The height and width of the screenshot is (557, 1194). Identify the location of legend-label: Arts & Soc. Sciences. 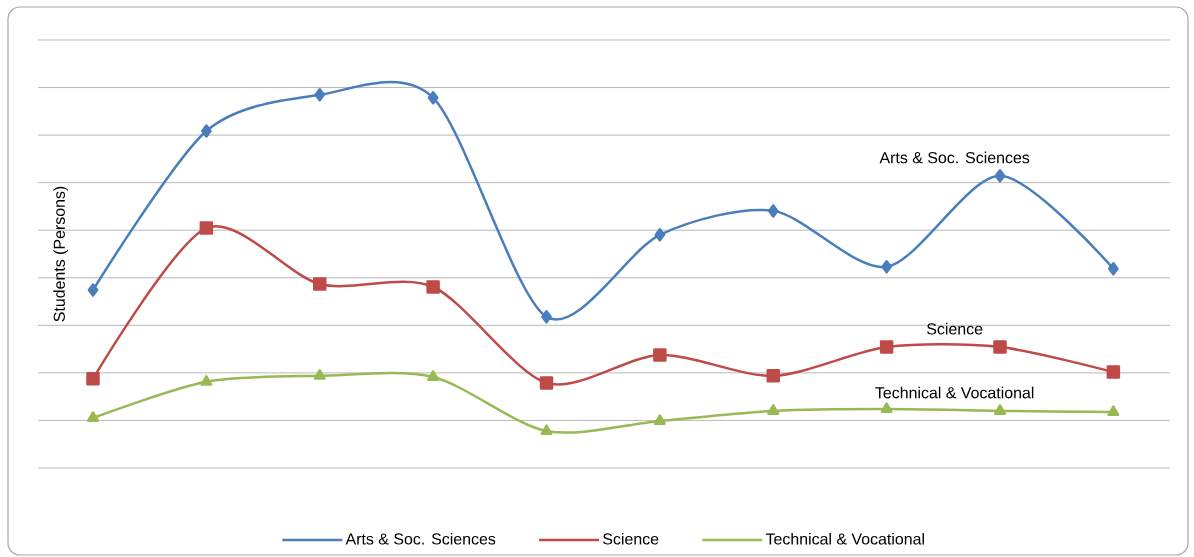
(420, 538).